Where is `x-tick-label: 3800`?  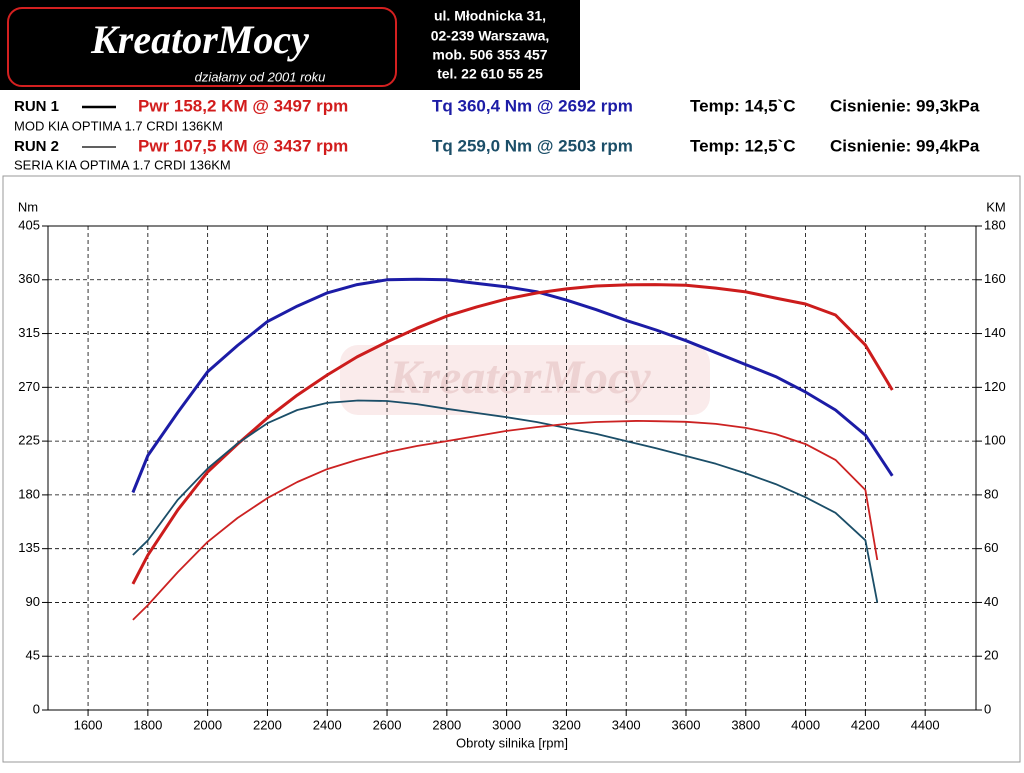 x-tick-label: 3800 is located at coordinates (745, 724).